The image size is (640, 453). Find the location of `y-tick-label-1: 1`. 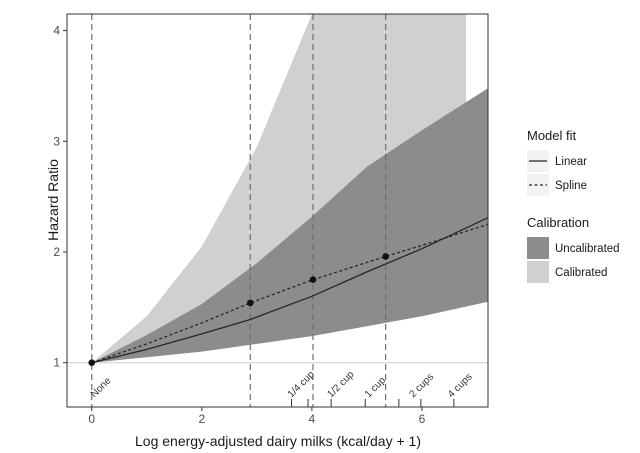

y-tick-label-1: 1 is located at coordinates (56, 363).